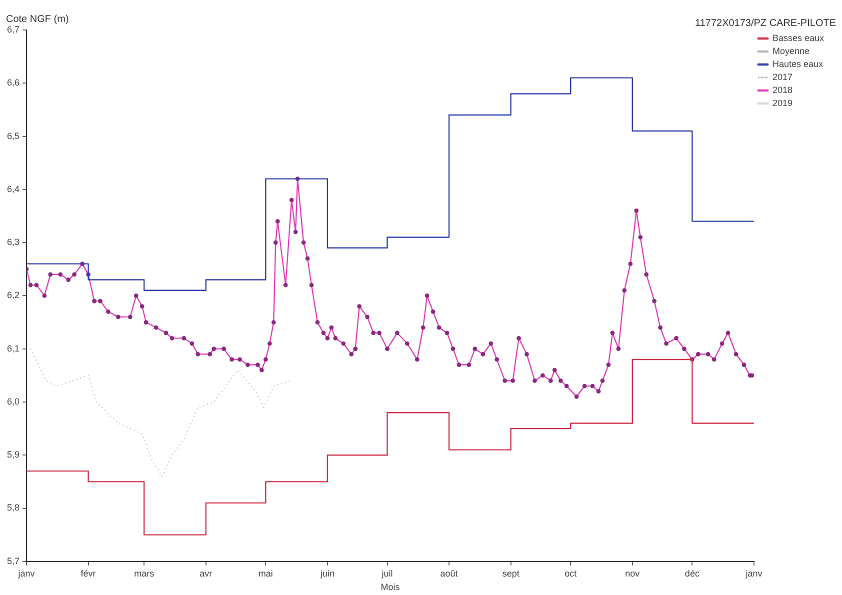  Describe the element at coordinates (13, 135) in the screenshot. I see `y-tick-label: 6,5` at that location.